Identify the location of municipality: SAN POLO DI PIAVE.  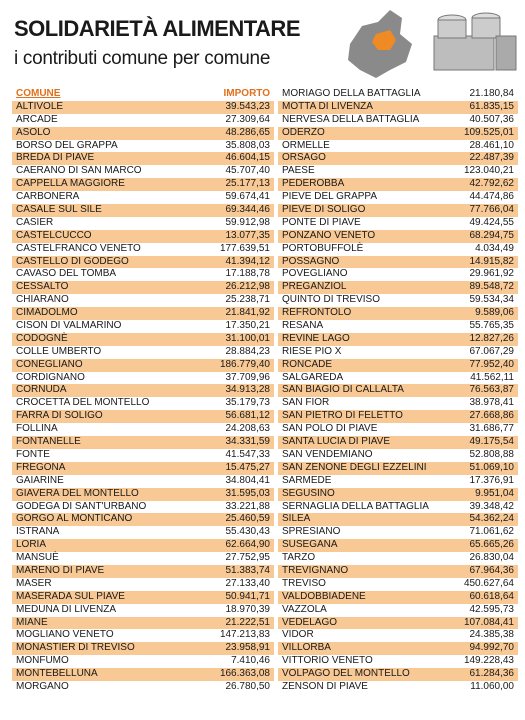
(330, 429).